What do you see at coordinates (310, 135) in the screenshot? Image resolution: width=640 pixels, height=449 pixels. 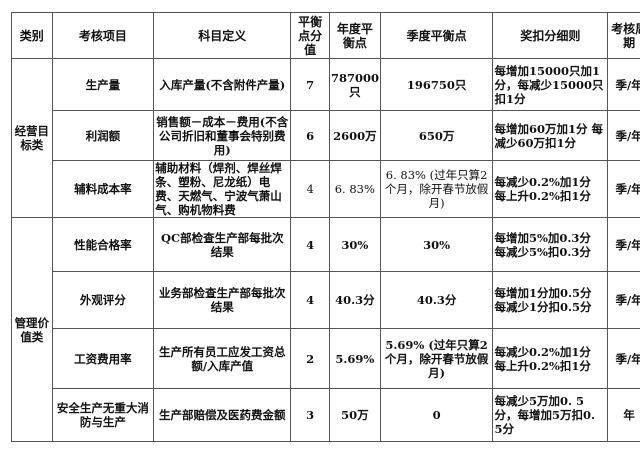 I see `score-cell: 6` at bounding box center [310, 135].